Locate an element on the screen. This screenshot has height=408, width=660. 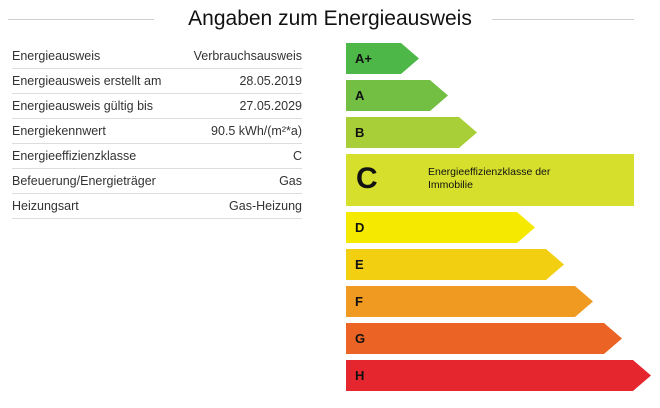
energy-class-label: G is located at coordinates (360, 338).